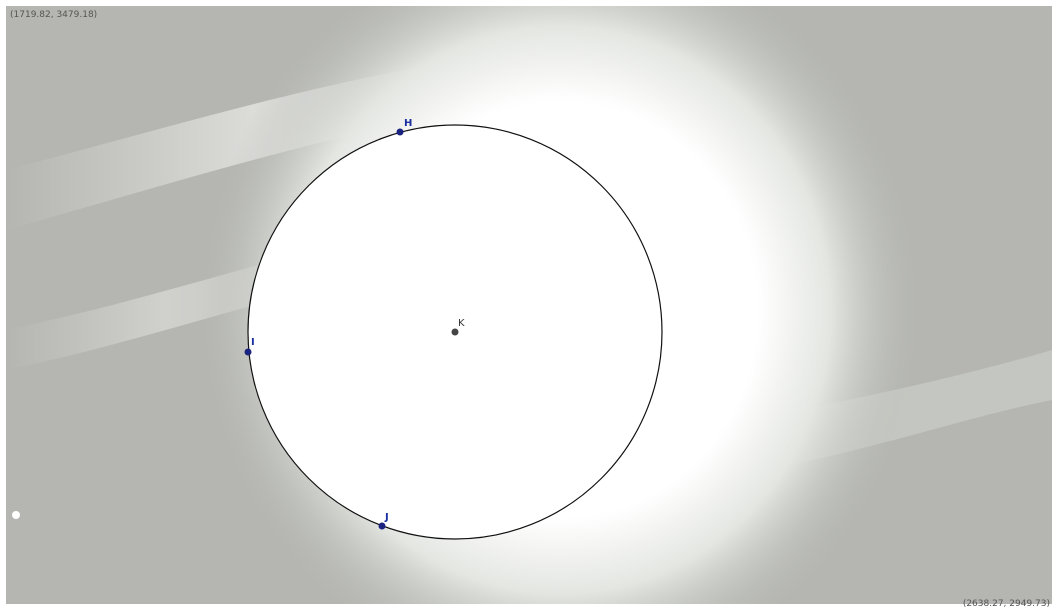 The height and width of the screenshot is (610, 1058). I want to click on point-label: K, so click(461, 323).